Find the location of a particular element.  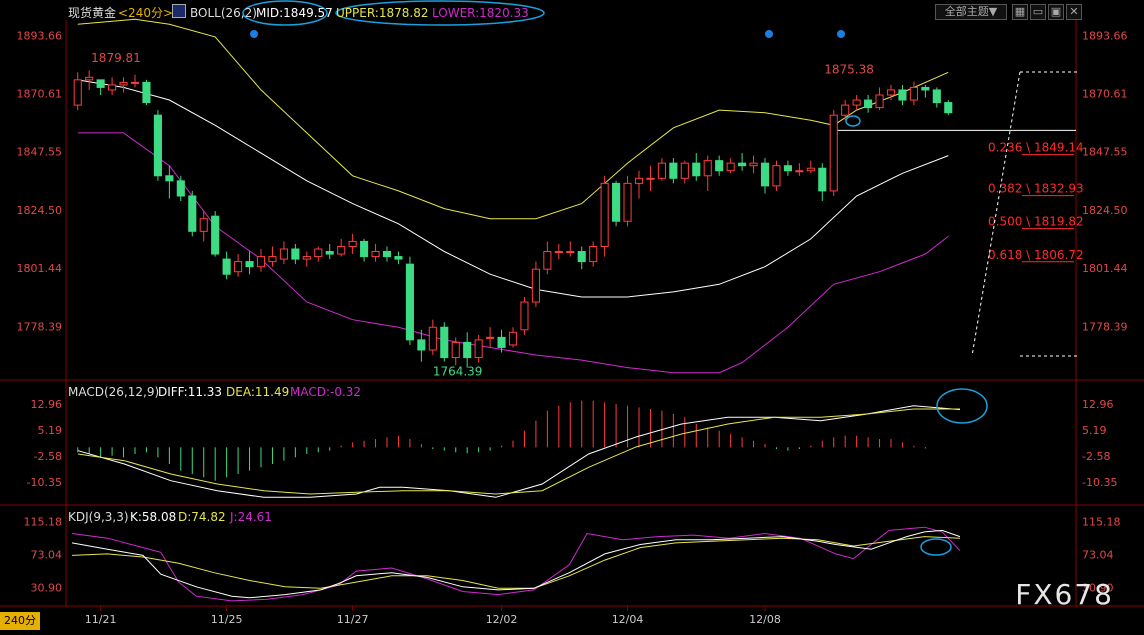

macd-value: MACD:-0.32 is located at coordinates (326, 392).